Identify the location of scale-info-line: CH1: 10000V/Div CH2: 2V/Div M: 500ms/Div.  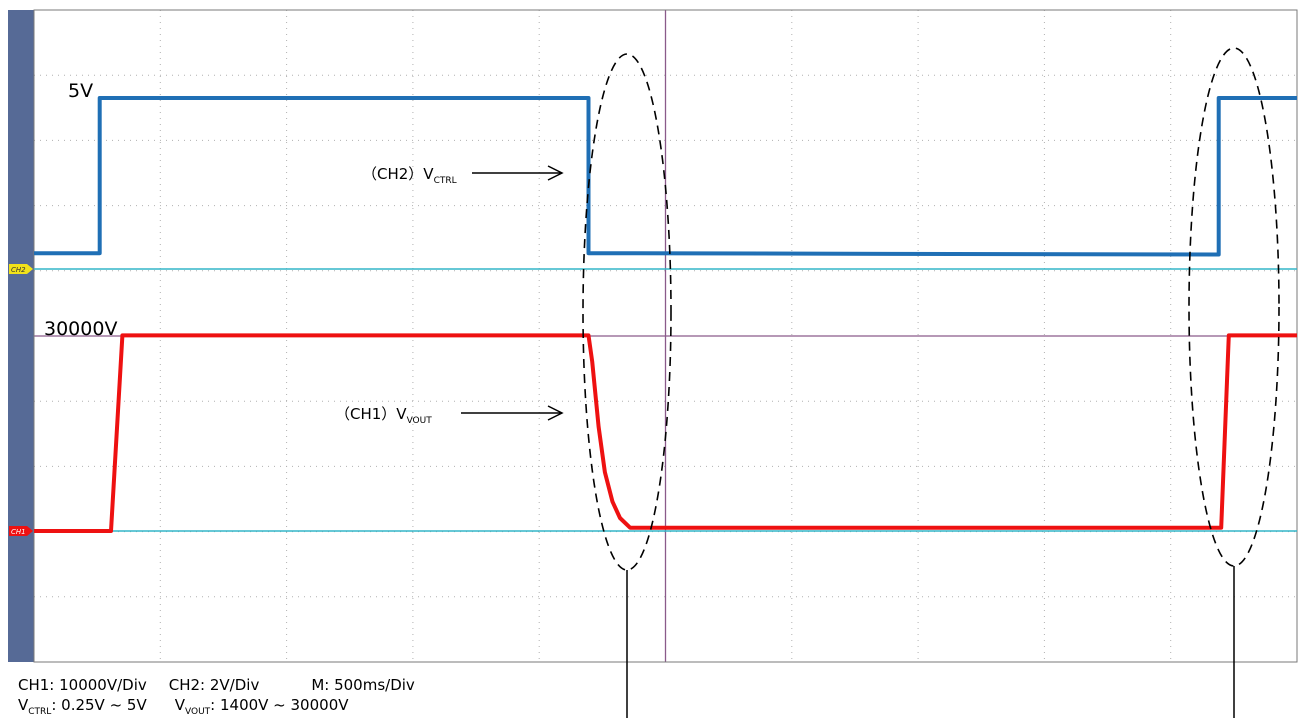
(216, 685).